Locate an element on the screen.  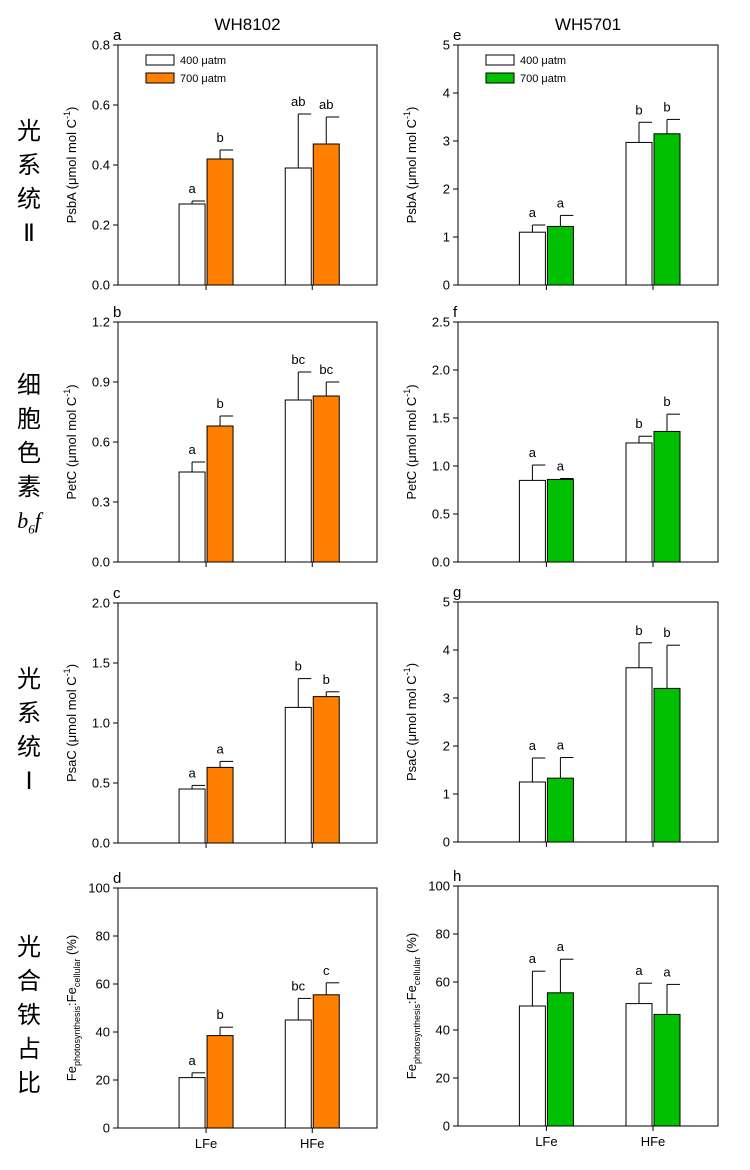
y-axis-label-part: :Fe is located at coordinates (411, 994).